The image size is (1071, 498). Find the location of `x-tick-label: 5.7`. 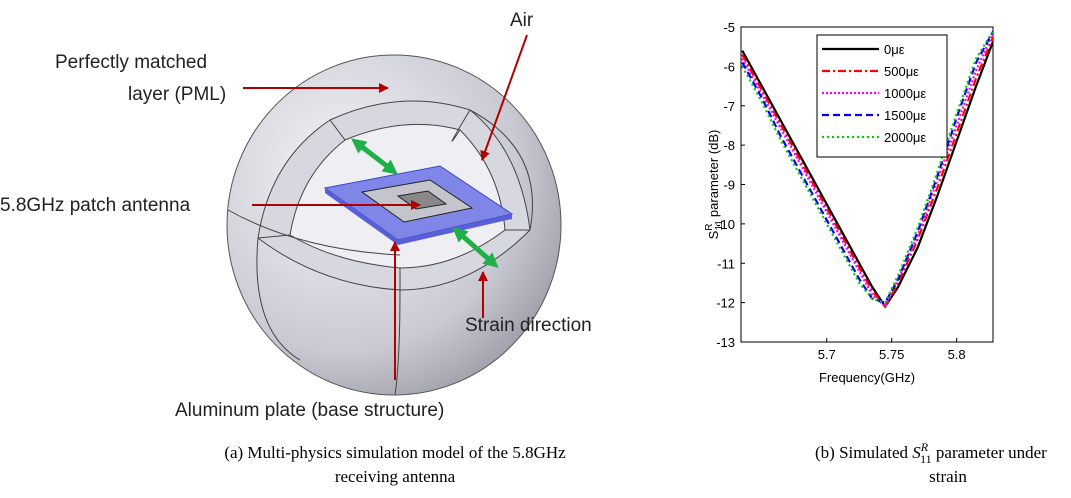

x-tick-label: 5.7 is located at coordinates (827, 354).